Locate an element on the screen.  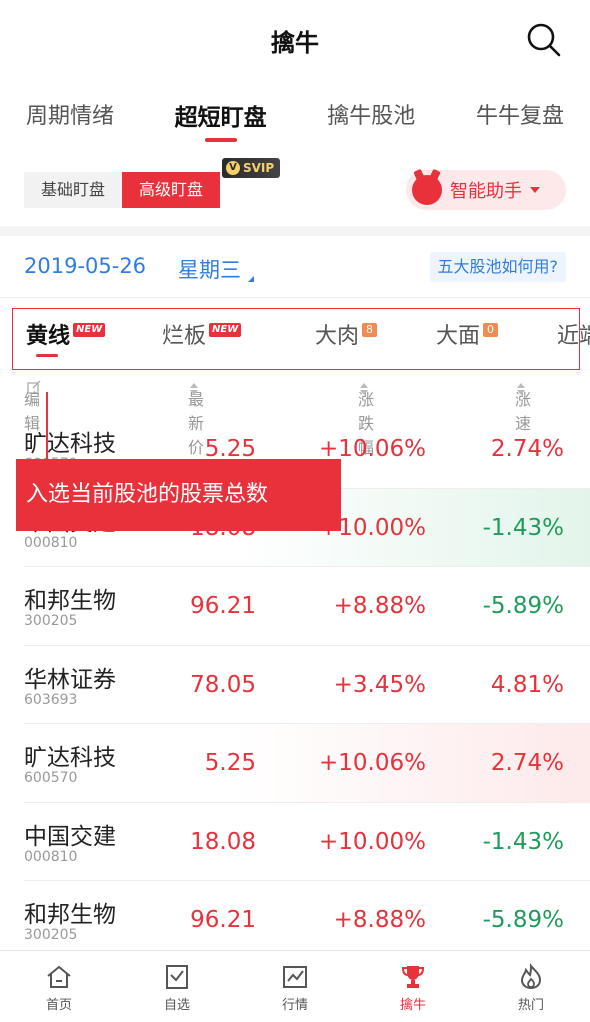
tabbar-qinniu: 擒牛 is located at coordinates (413, 986).